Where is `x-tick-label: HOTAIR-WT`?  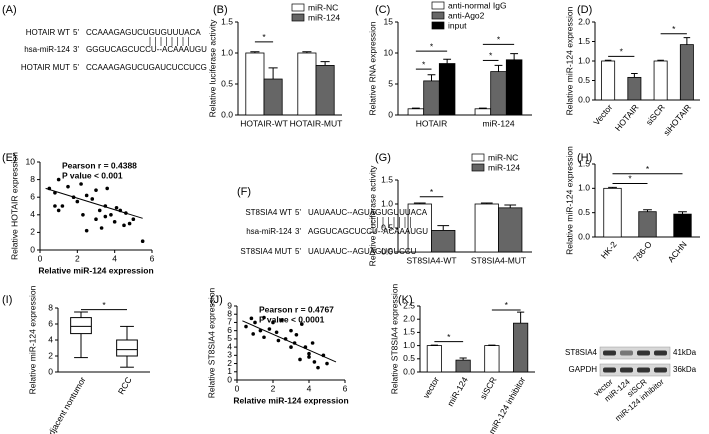
x-tick-label: HOTAIR-WT is located at coordinates (264, 123).